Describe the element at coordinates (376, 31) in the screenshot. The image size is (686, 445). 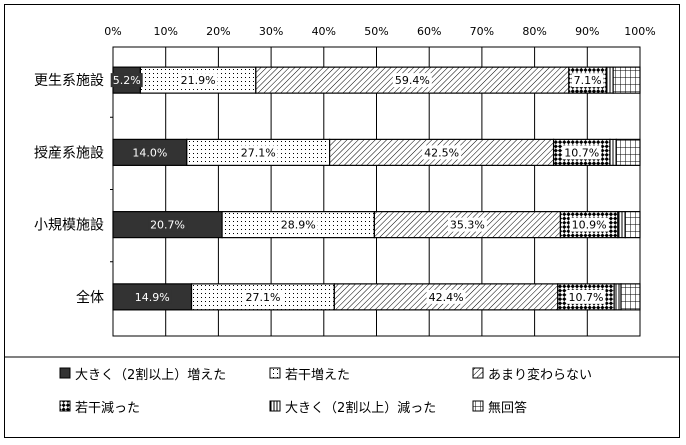
I see `x-tick-label: 50%` at that location.